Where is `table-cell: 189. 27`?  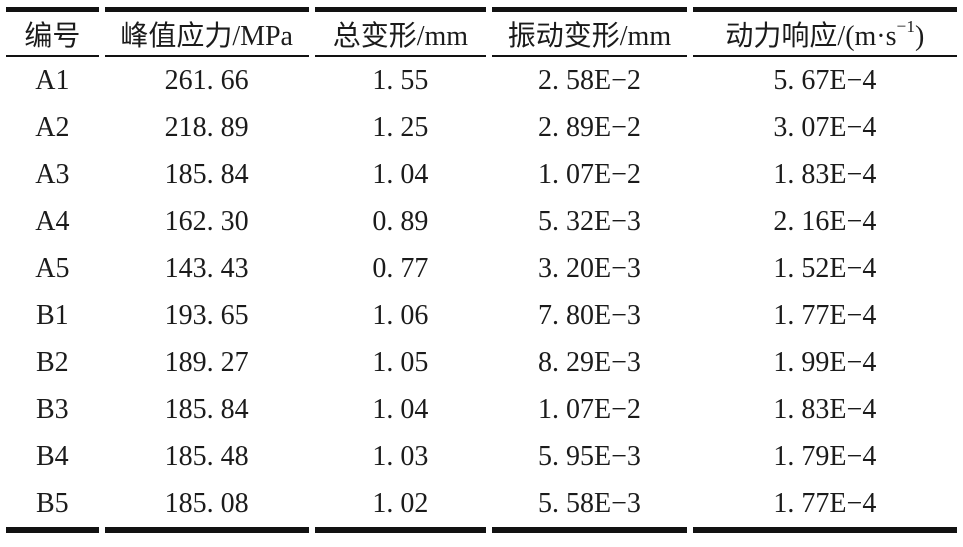 table-cell: 189. 27 is located at coordinates (206, 362).